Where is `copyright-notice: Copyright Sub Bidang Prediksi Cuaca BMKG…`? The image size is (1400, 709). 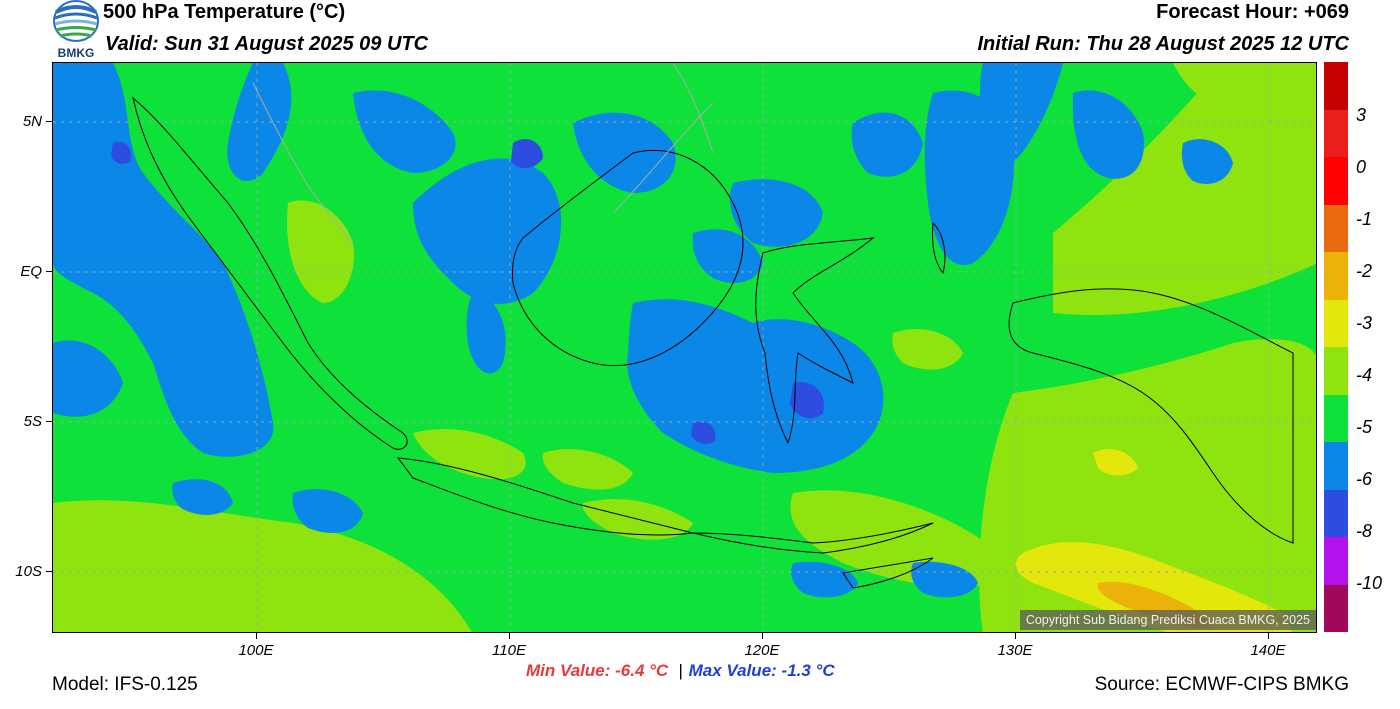
copyright-notice: Copyright Sub Bidang Prediksi Cuaca BMKG… is located at coordinates (1167, 620).